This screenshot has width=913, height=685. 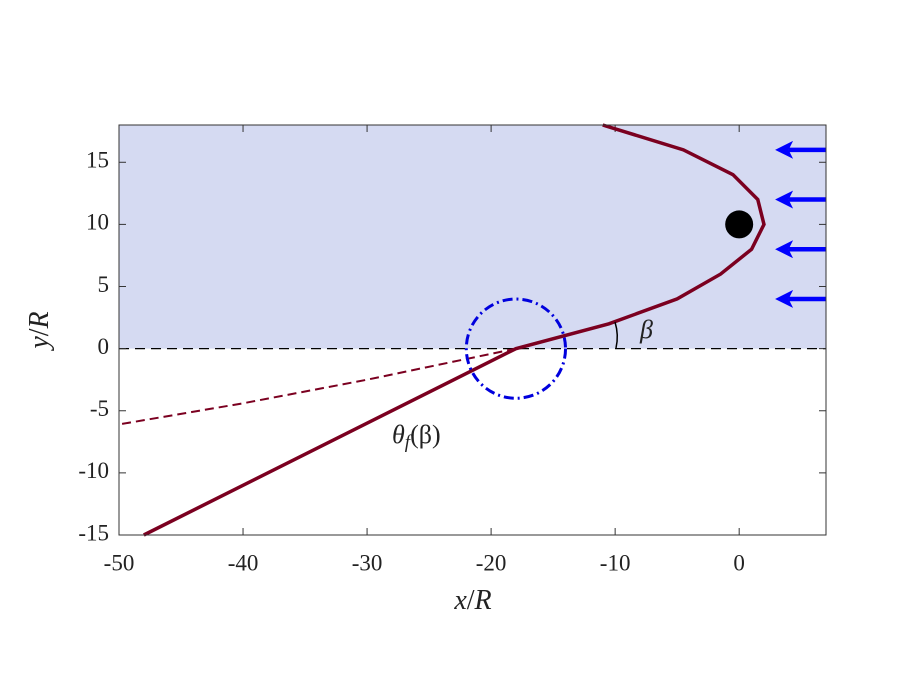 What do you see at coordinates (104, 284) in the screenshot?
I see `y-tick-label: 5` at bounding box center [104, 284].